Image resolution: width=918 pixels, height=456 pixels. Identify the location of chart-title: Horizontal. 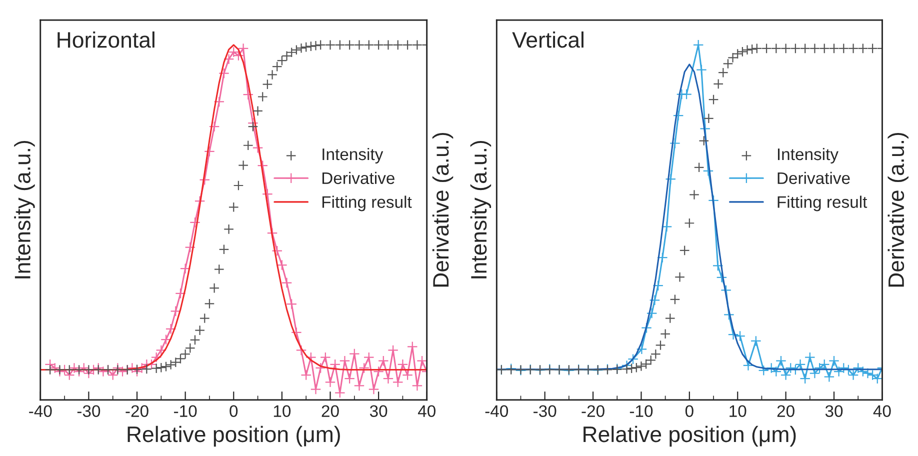
(106, 39).